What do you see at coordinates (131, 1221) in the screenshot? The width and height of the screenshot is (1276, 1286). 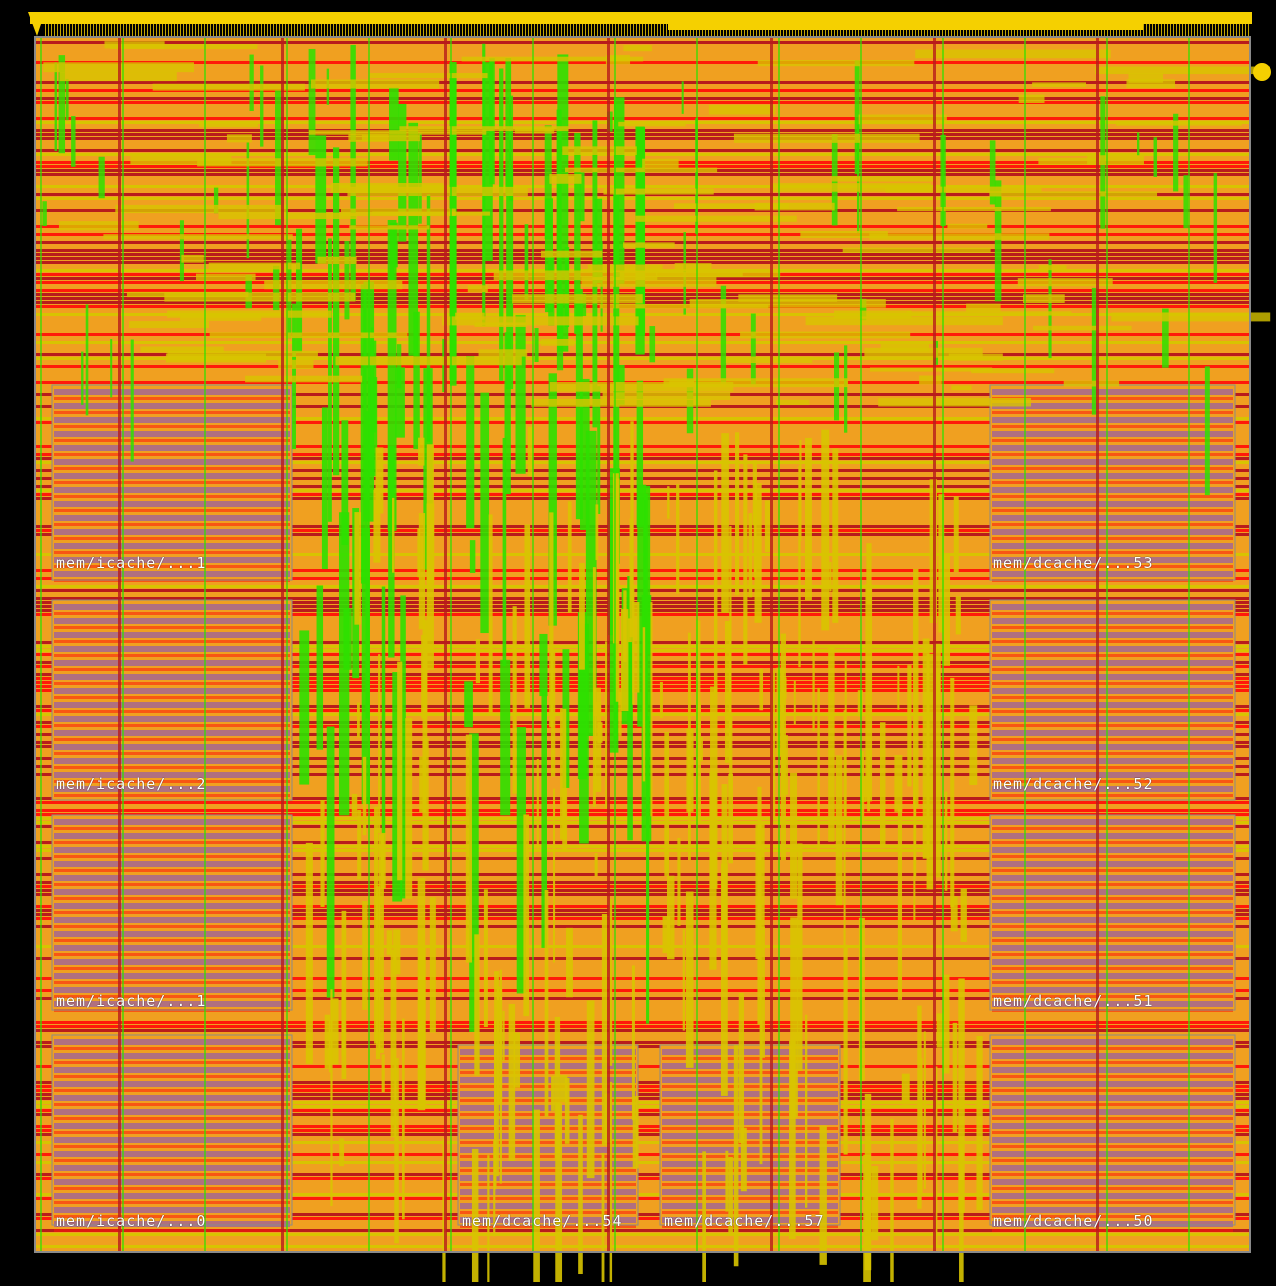 I see `macro-label-left-4: mem/icache/...0` at bounding box center [131, 1221].